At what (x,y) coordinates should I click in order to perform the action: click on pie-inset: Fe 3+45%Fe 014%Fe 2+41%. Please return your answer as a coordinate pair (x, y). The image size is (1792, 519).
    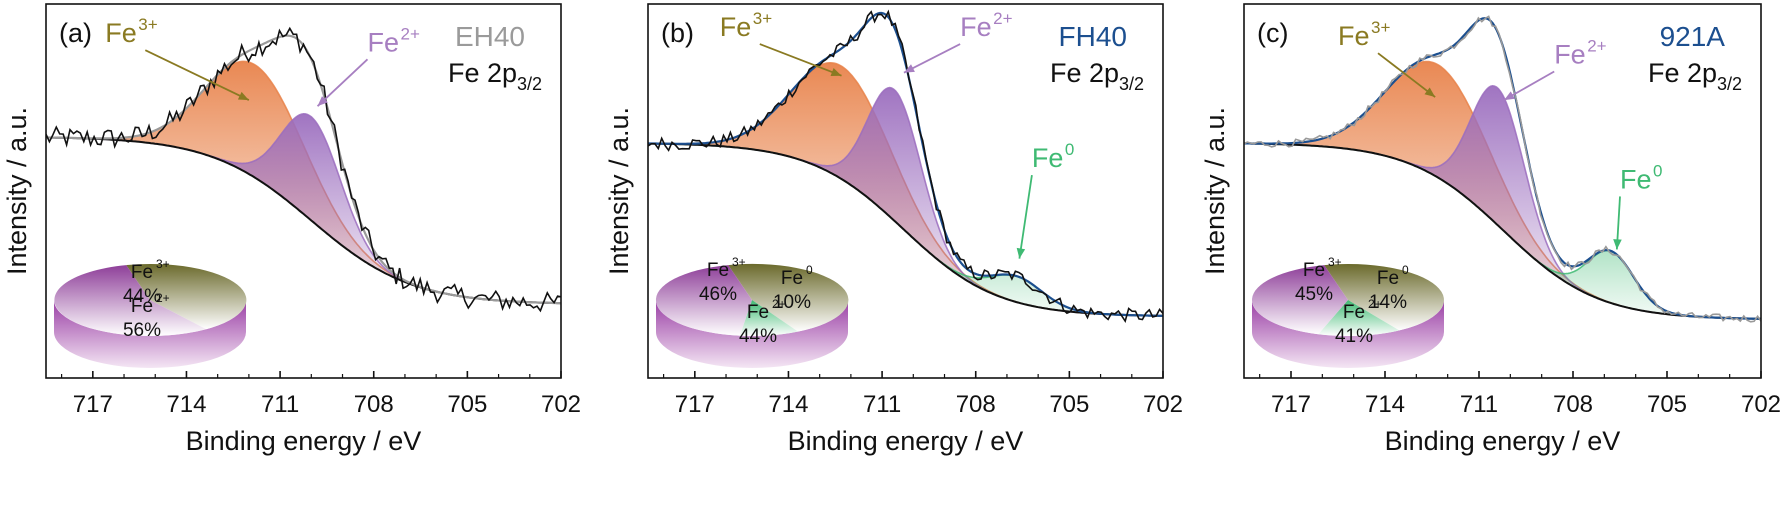
    Looking at the image, I should click on (1347, 311).